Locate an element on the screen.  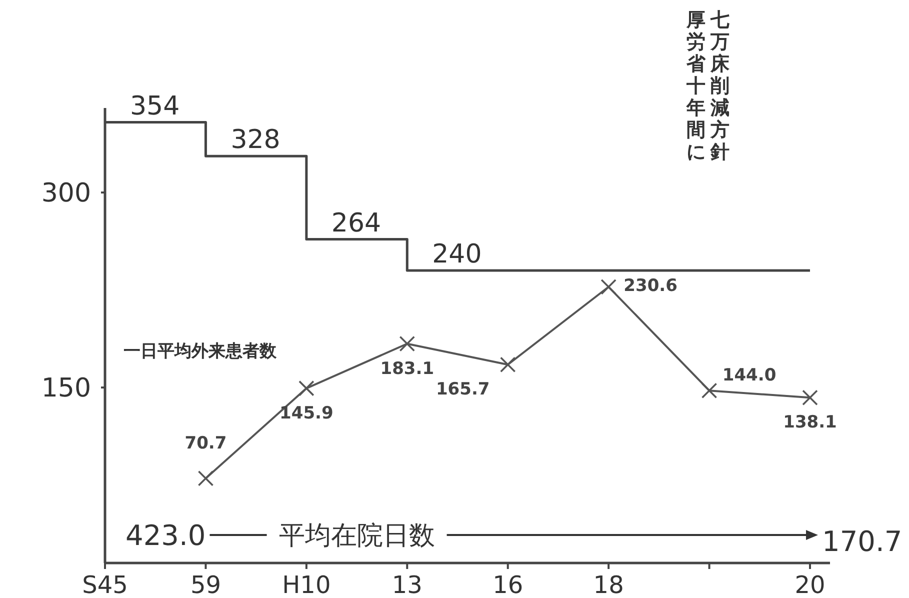
series-label: 一日平均外来患者数 is located at coordinates (200, 351).